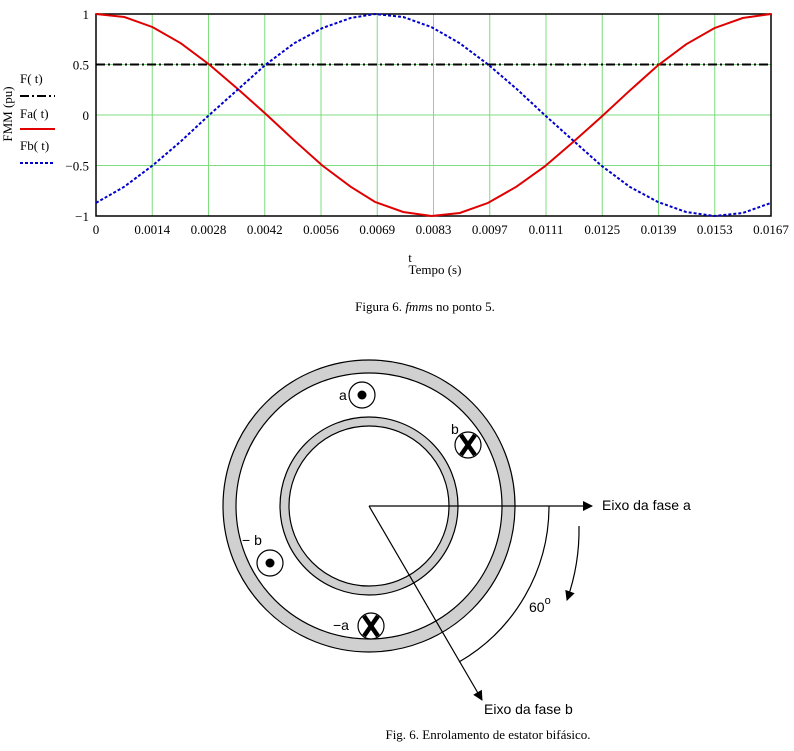  I want to click on angle-reference-arc, so click(504, 584).